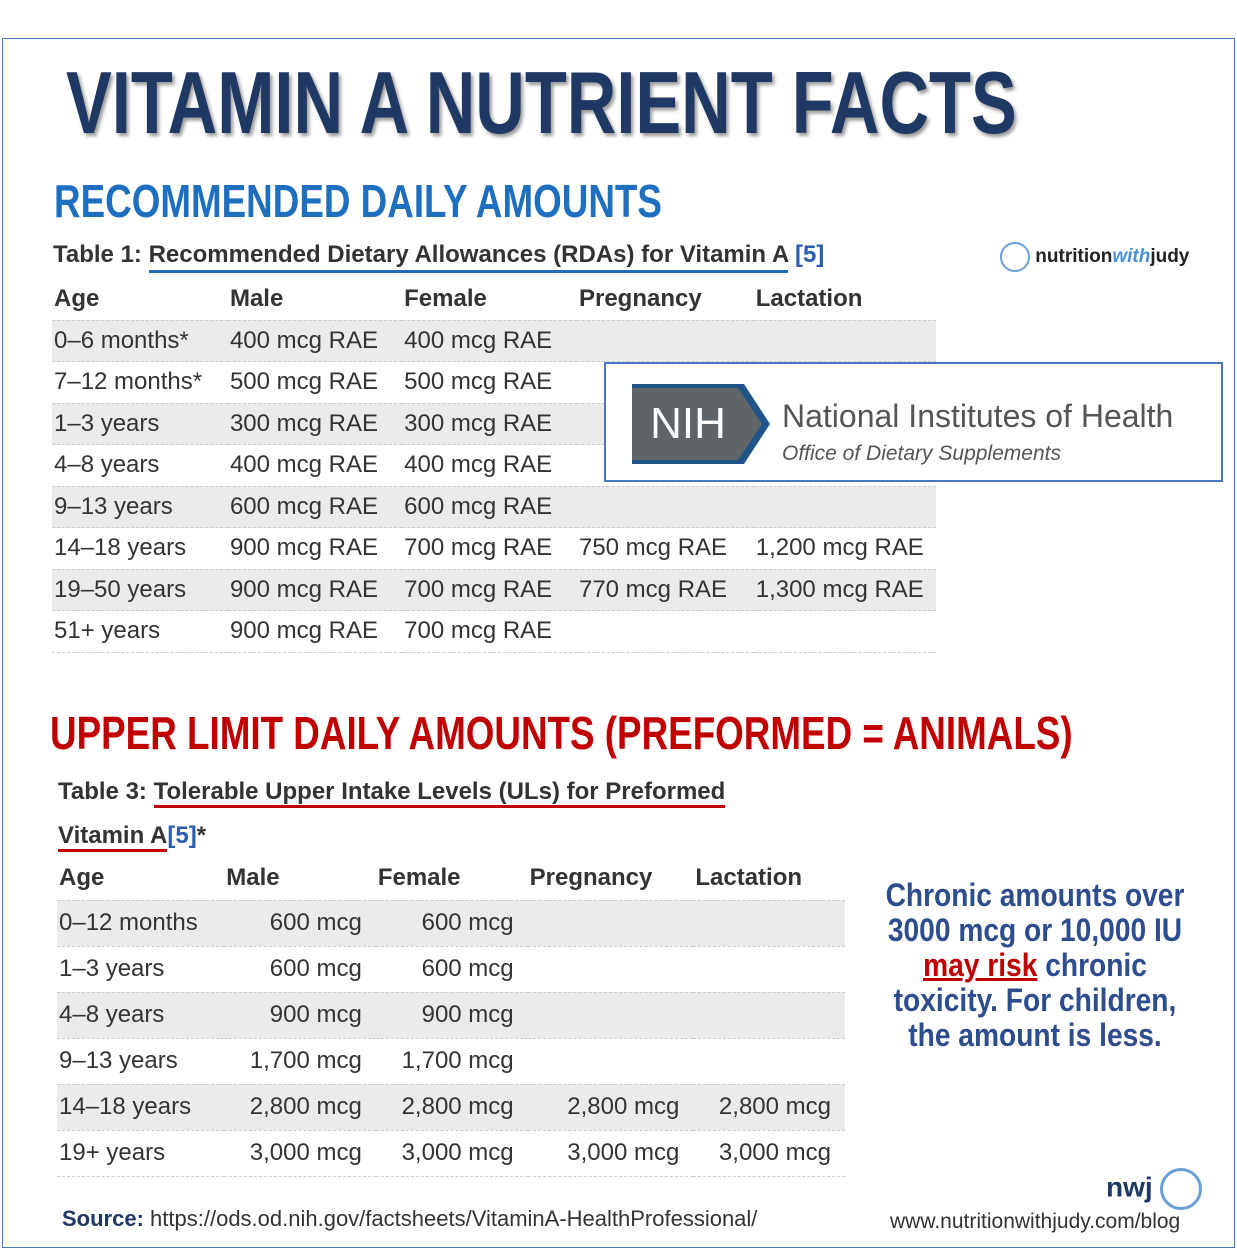 The height and width of the screenshot is (1253, 1237). Describe the element at coordinates (1015, 257) in the screenshot. I see `logo-icon` at that location.